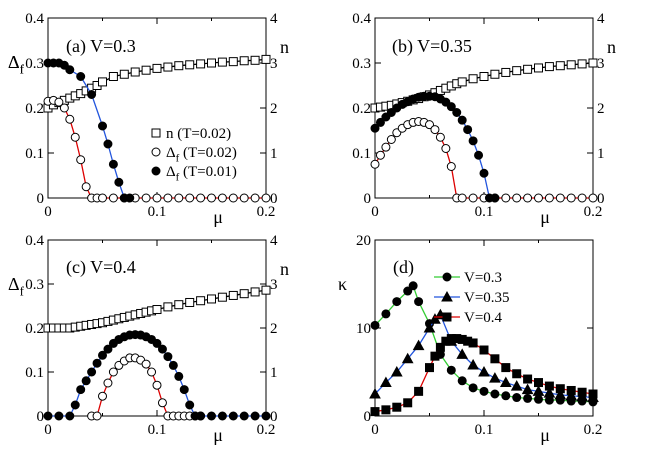  Describe the element at coordinates (34, 373) in the screenshot. I see `y-tick-label: 0.1` at that location.